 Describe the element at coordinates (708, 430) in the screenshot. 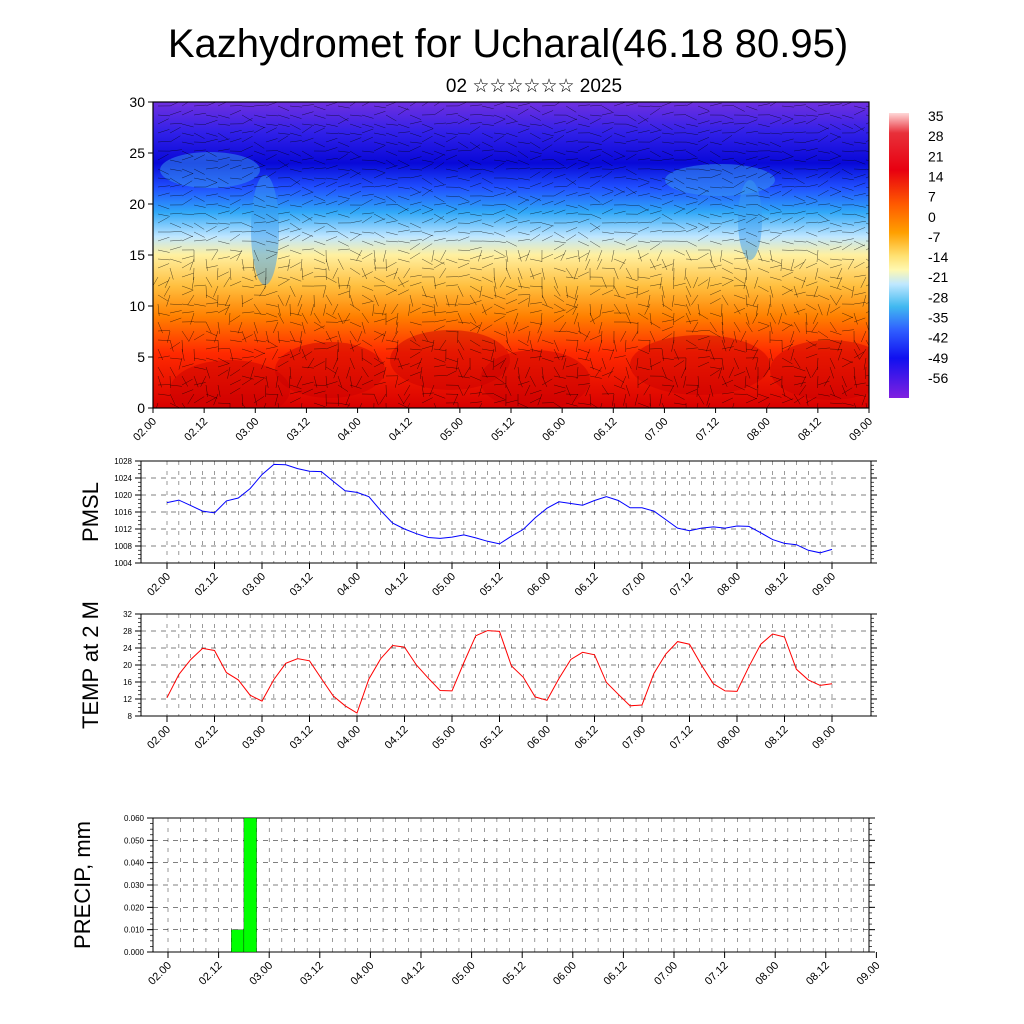

I see `x-tick-label: 07.12` at that location.